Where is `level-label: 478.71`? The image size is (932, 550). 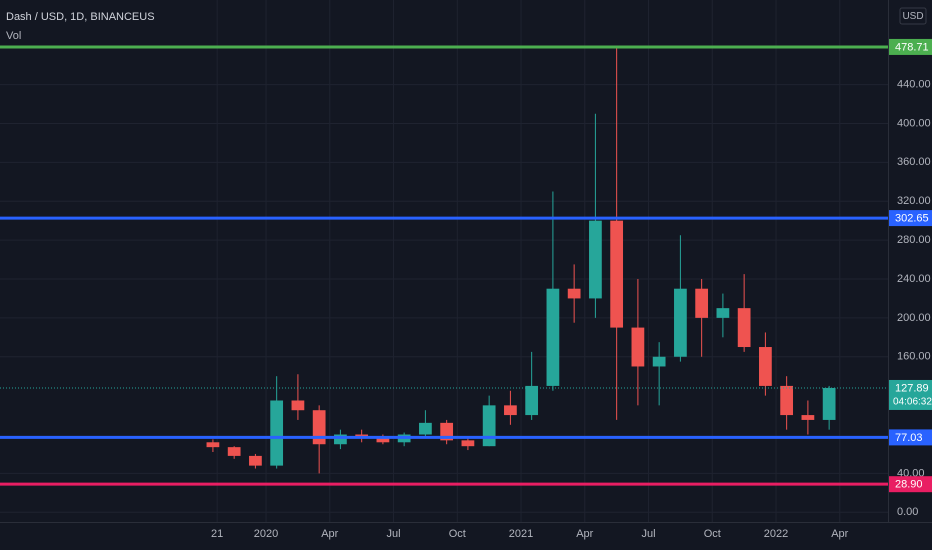
level-label: 478.71 is located at coordinates (912, 47).